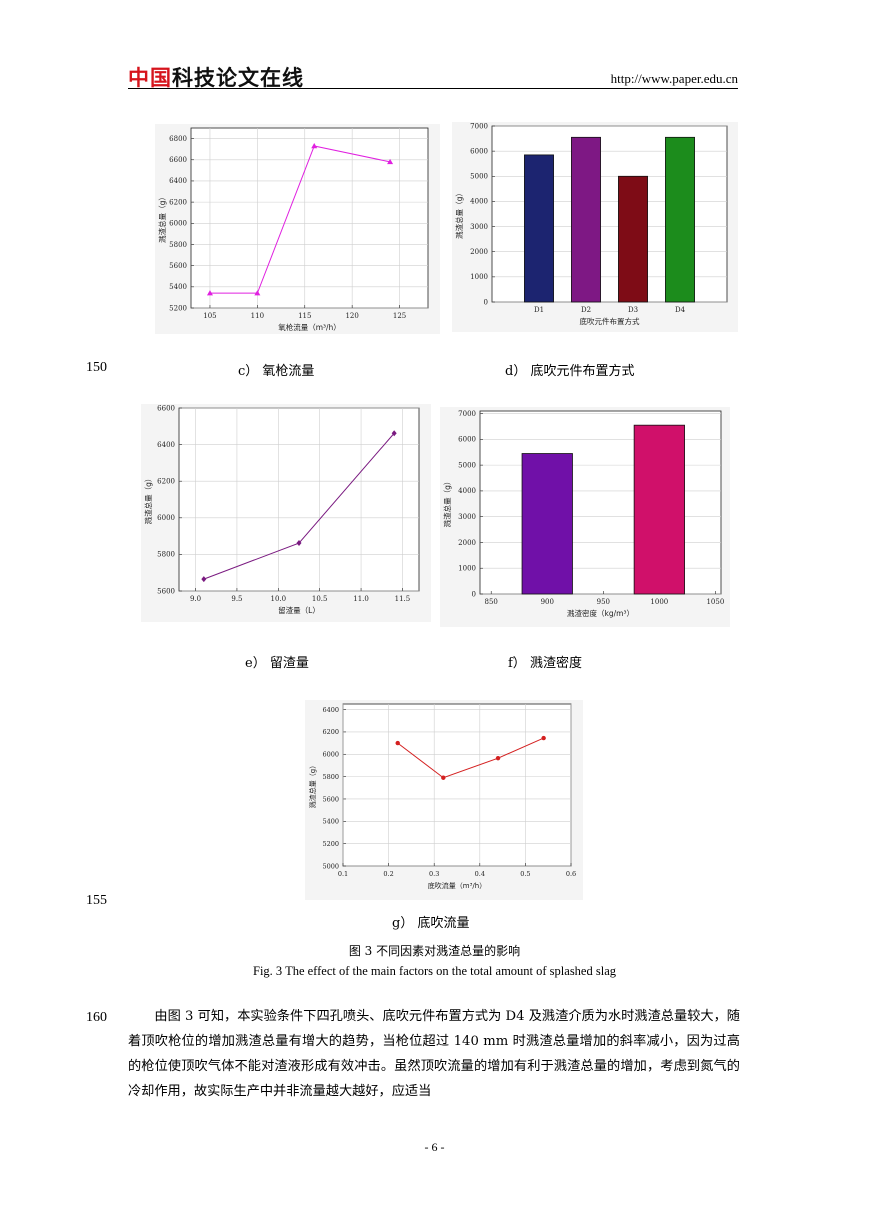  What do you see at coordinates (603, 602) in the screenshot?
I see `x-tick-label: 950` at bounding box center [603, 602].